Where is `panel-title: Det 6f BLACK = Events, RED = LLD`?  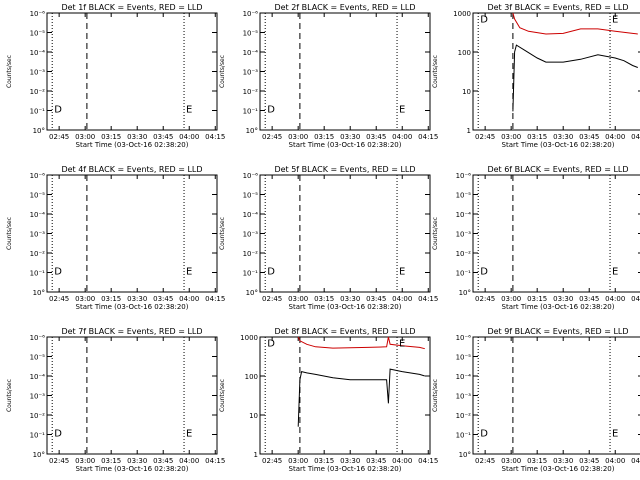 panel-title: Det 6f BLACK = Events, RED = LLD is located at coordinates (557, 169).